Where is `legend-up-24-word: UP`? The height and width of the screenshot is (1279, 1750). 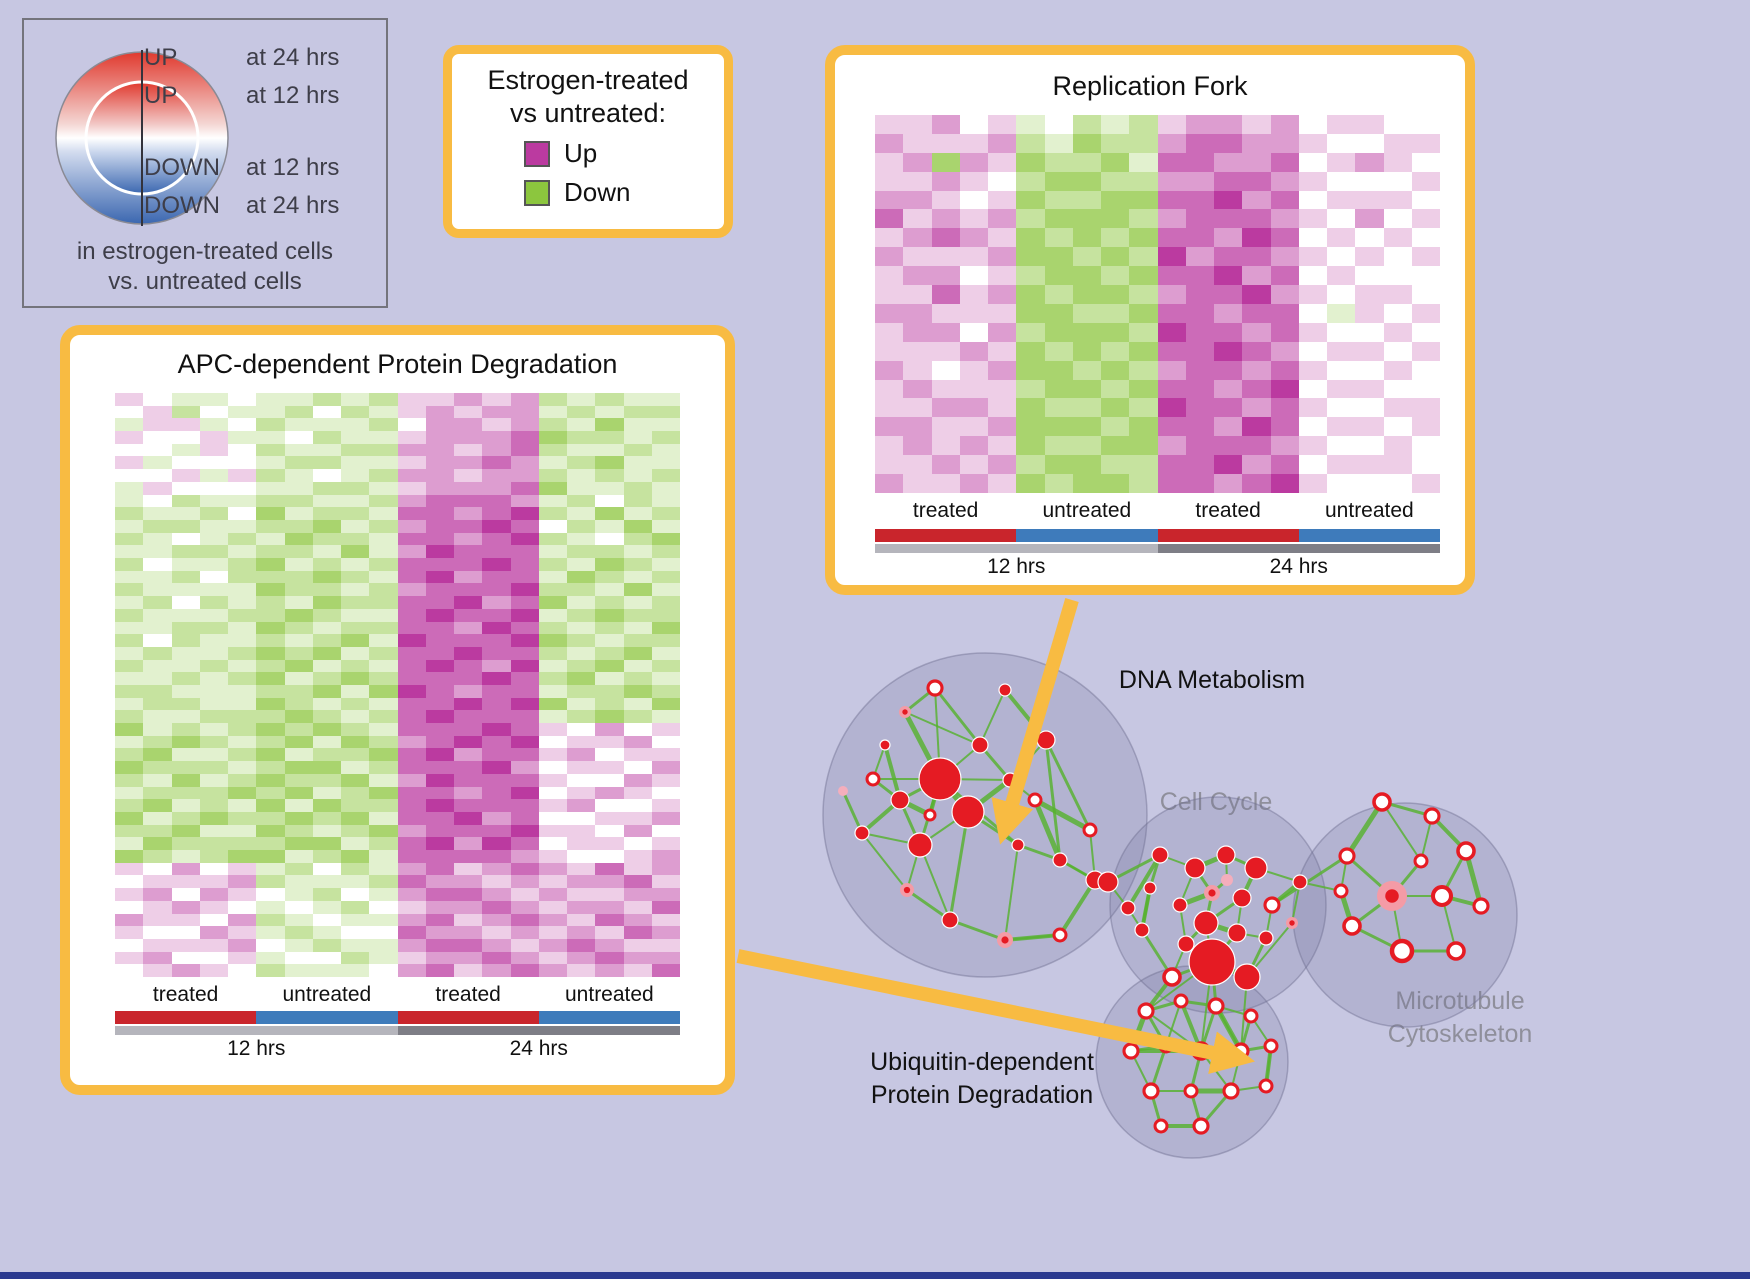
legend-up-24-word: UP is located at coordinates (161, 57).